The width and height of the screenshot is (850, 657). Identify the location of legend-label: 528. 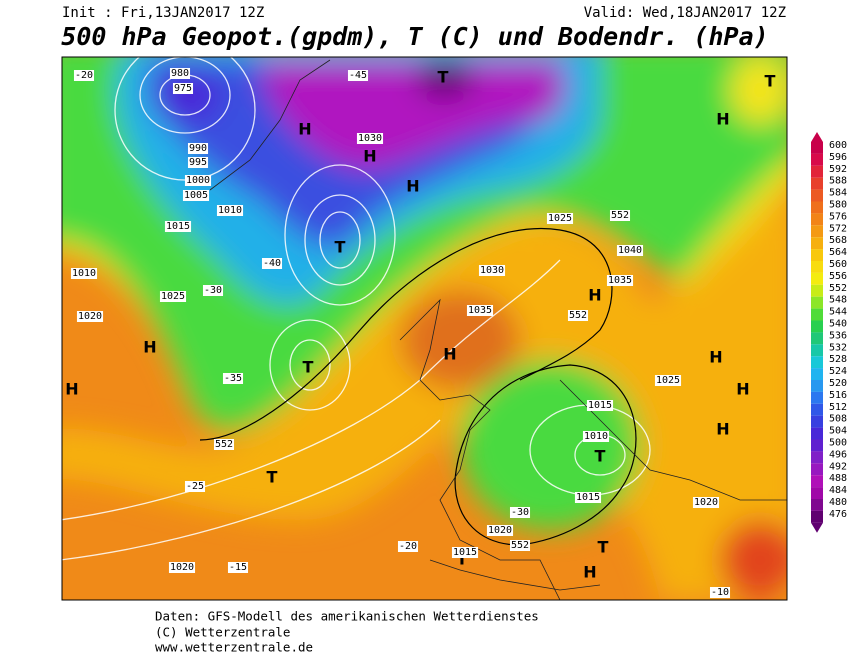
(838, 359).